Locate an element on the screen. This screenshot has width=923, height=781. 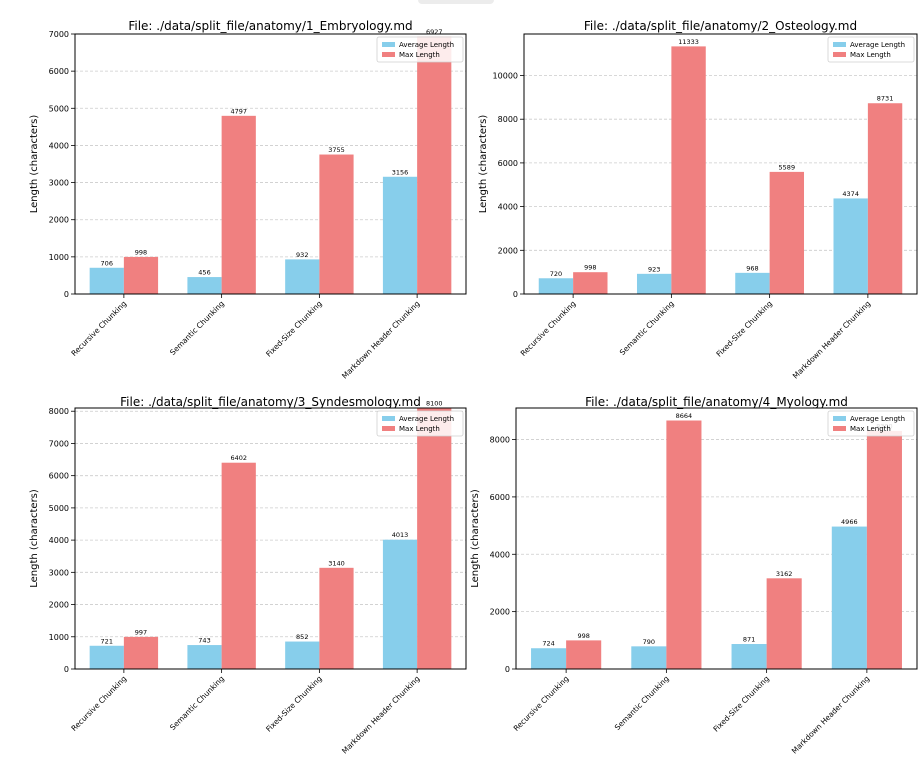
bar-value-label: 790 is located at coordinates (649, 642).